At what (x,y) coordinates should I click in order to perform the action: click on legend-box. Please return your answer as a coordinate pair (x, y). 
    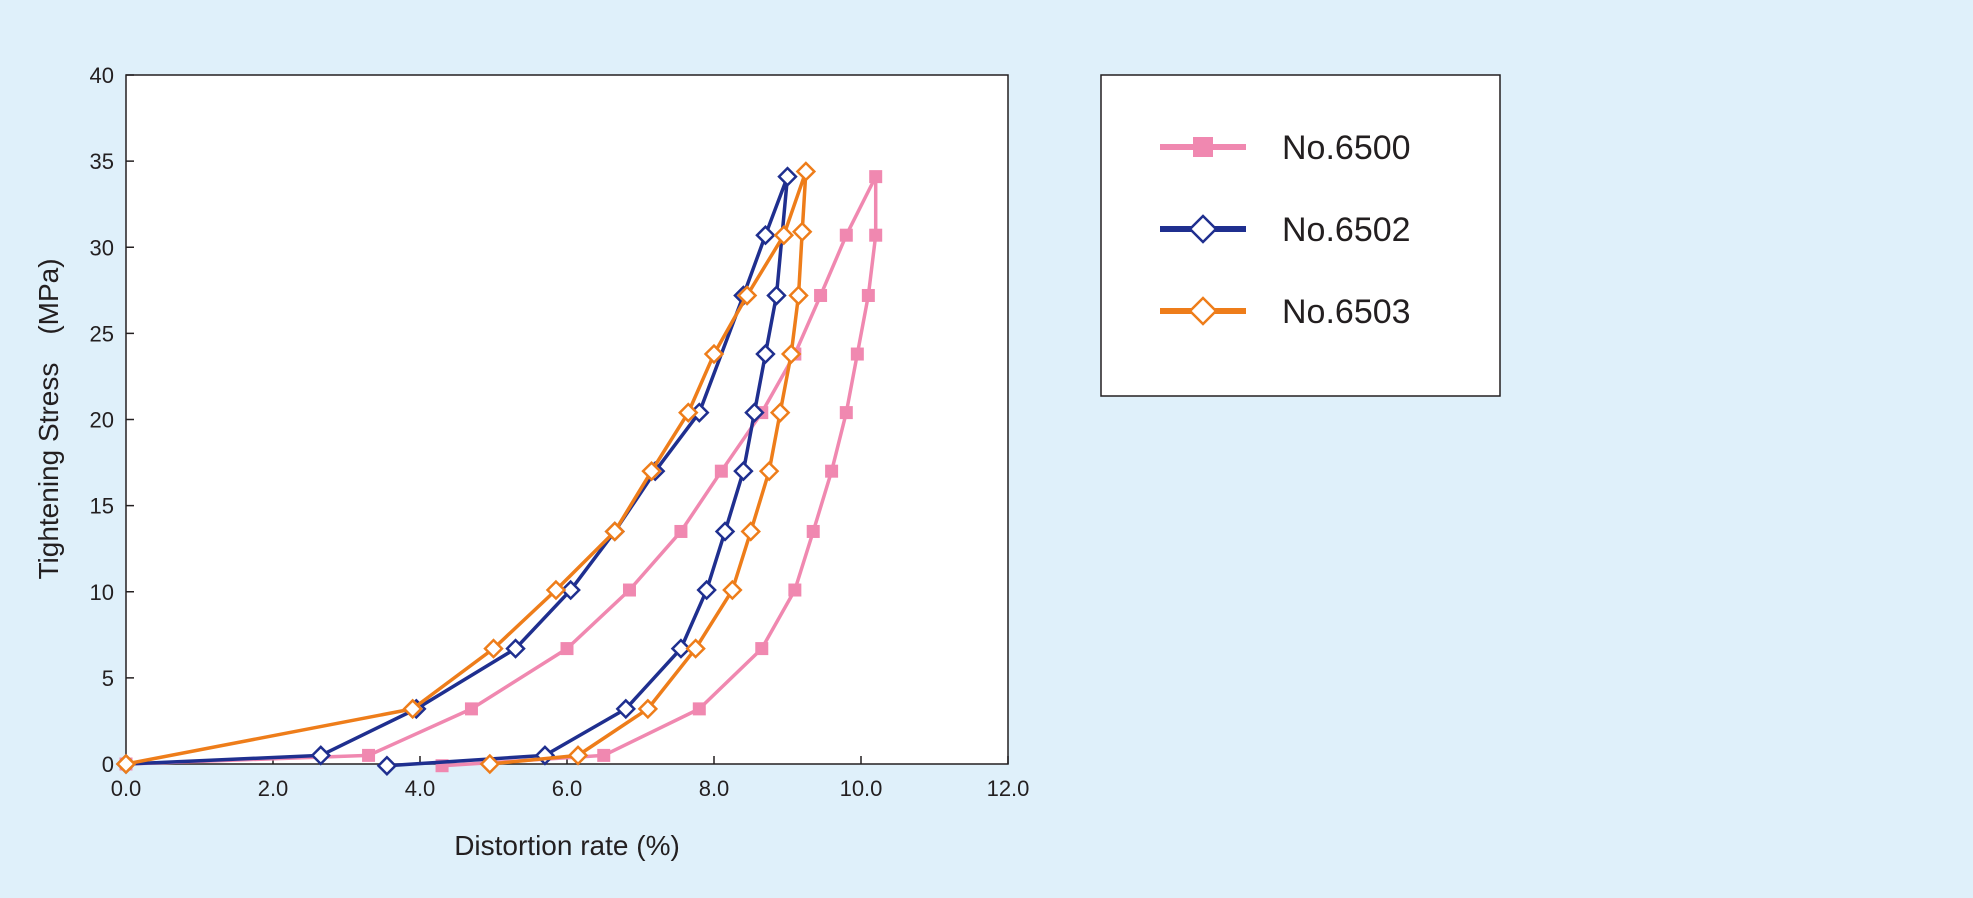
    Looking at the image, I should click on (1300, 235).